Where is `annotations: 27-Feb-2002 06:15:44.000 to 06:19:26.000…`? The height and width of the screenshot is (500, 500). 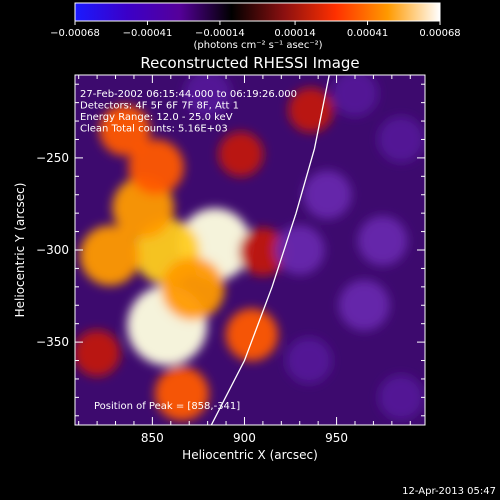 annotations: 27-Feb-2002 06:15:44.000 to 06:19:26.000… is located at coordinates (188, 112).